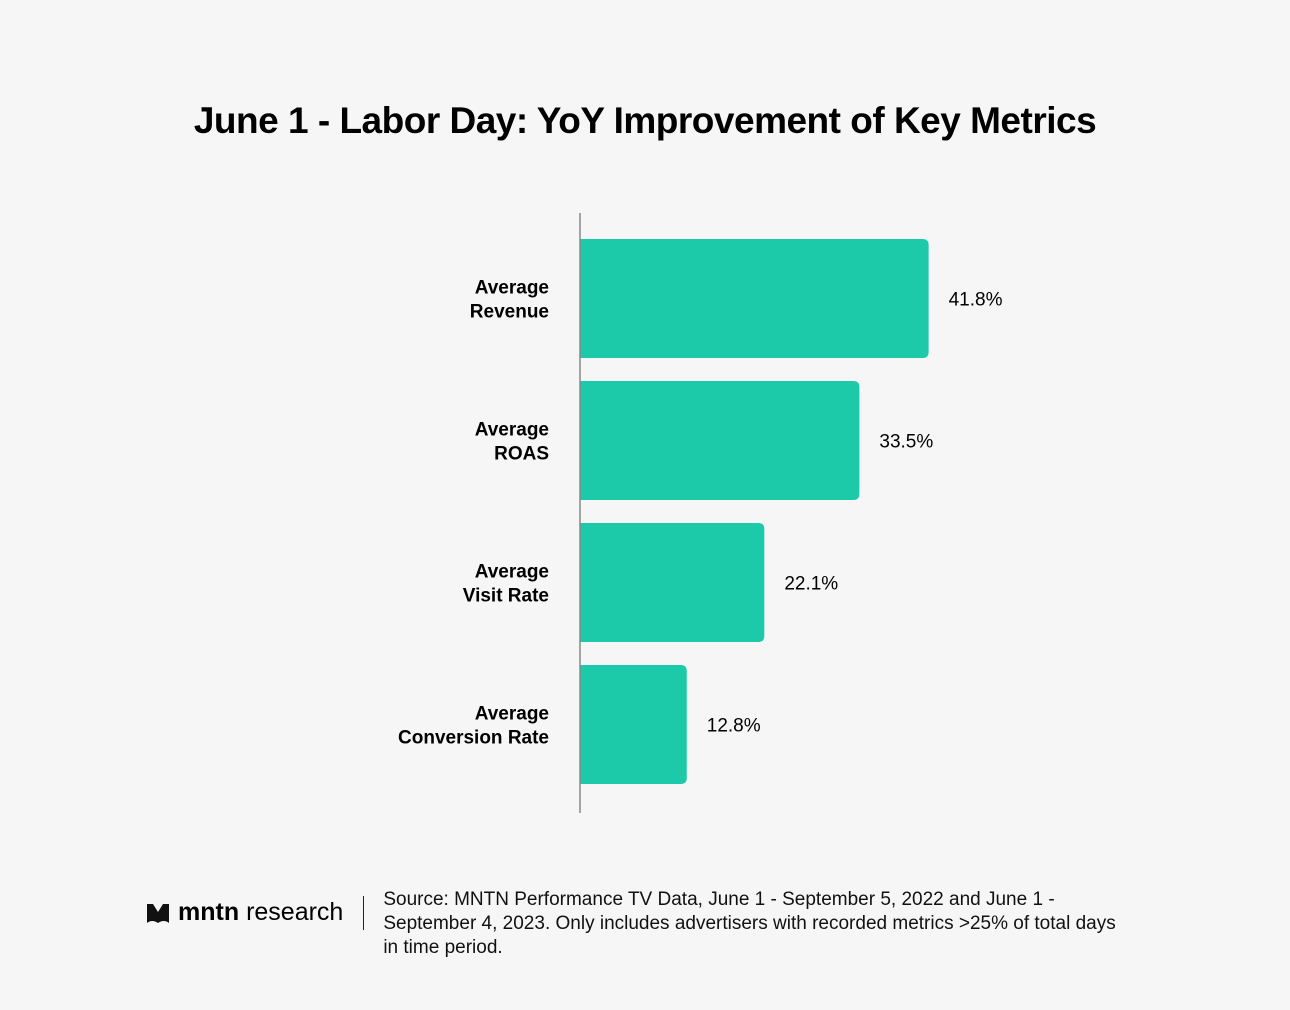  What do you see at coordinates (521, 454) in the screenshot?
I see `category-label: ROAS` at bounding box center [521, 454].